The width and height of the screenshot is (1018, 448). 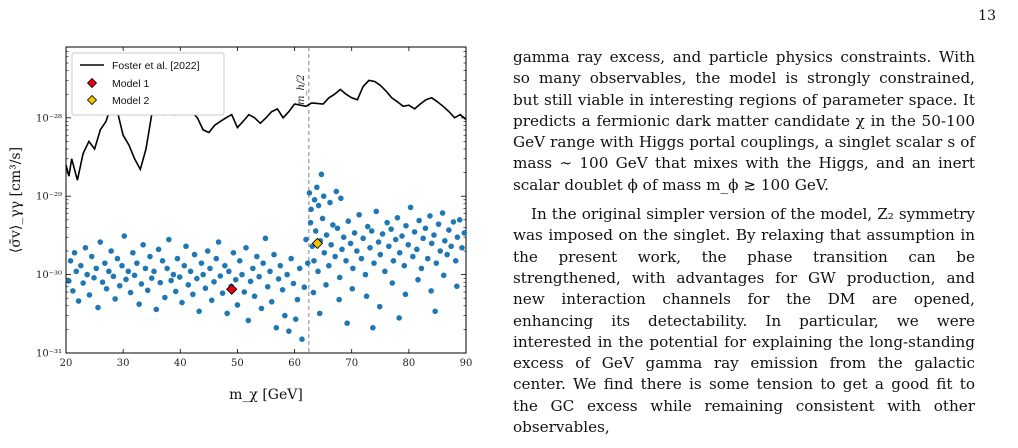 I want to click on x-tick-label: 80, so click(x=408, y=363).